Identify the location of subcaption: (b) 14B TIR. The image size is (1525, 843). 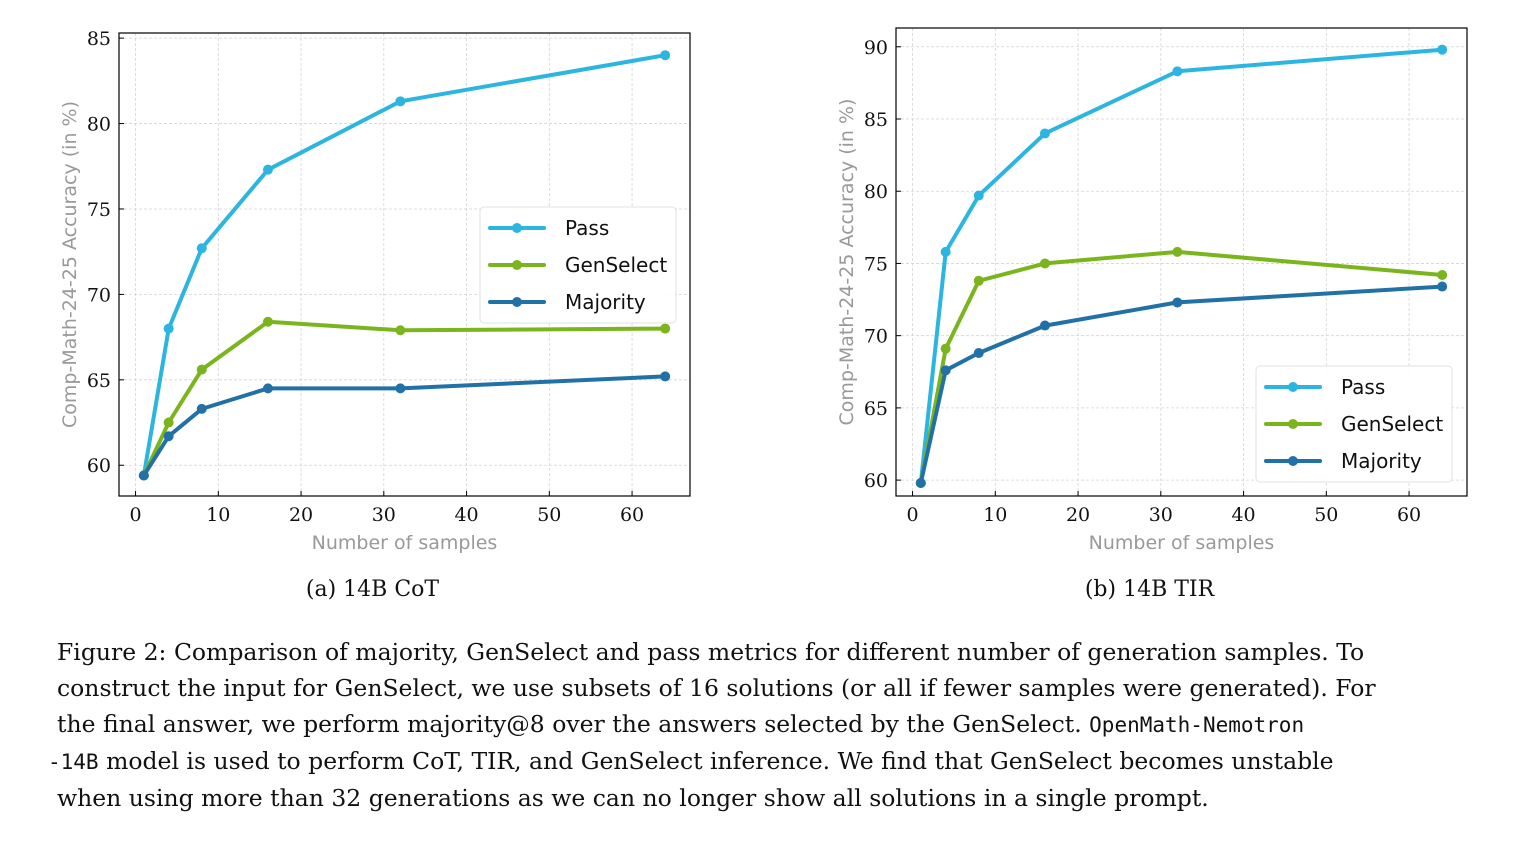
(1150, 589).